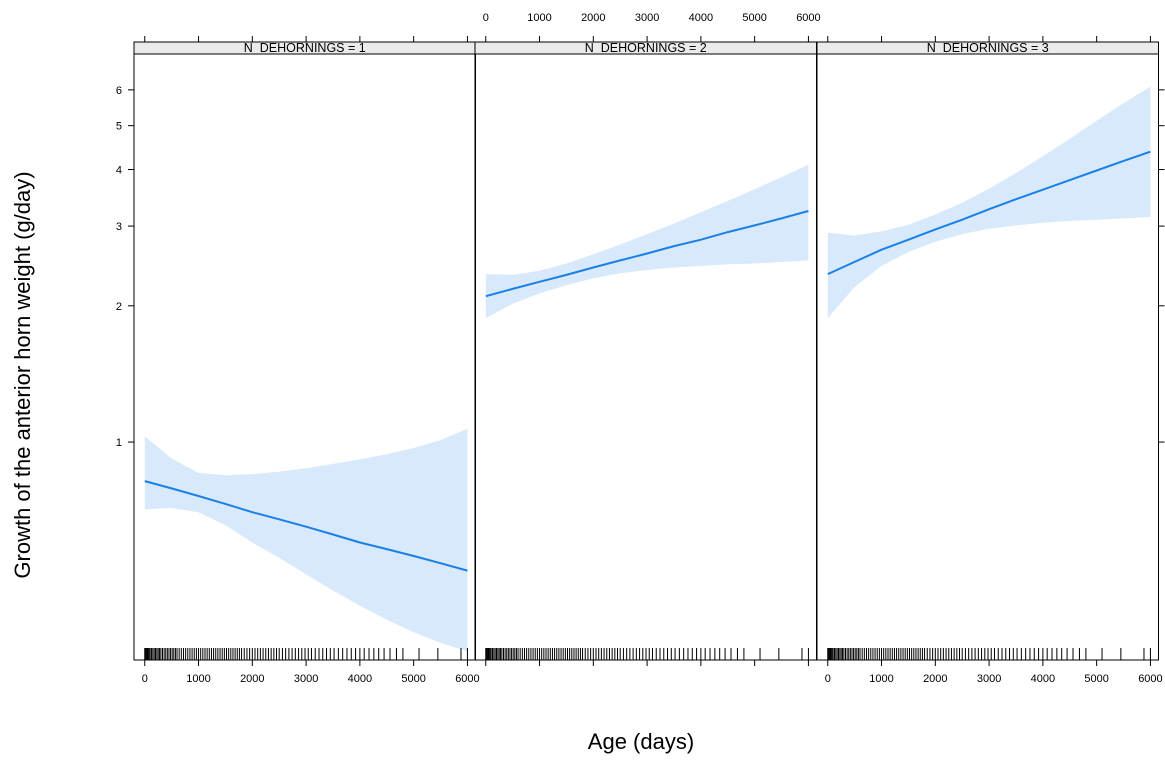 The width and height of the screenshot is (1165, 778). I want to click on y-tick-label: 5, so click(119, 127).